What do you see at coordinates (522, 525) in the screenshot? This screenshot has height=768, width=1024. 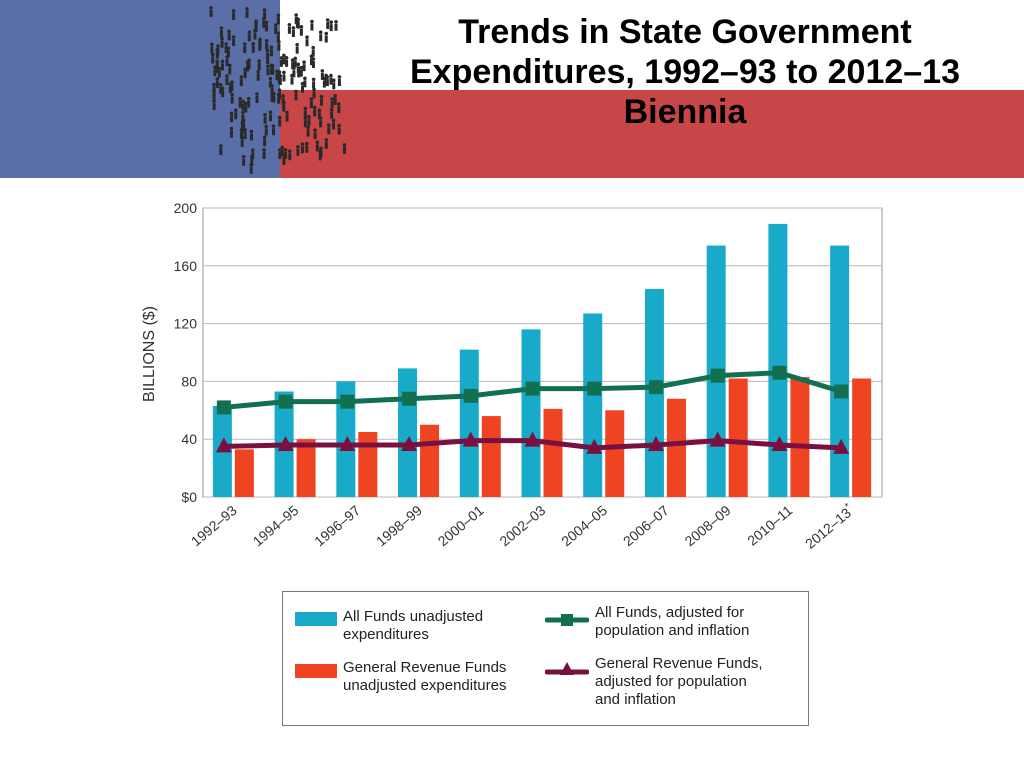 I see `x-tick-label: 2002–03` at bounding box center [522, 525].